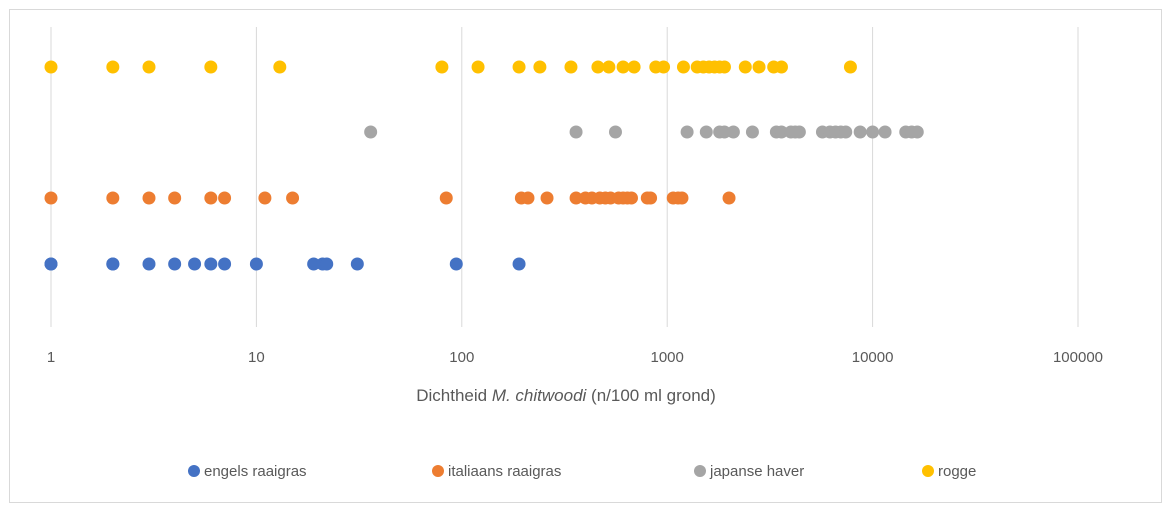 The height and width of the screenshot is (512, 1172). What do you see at coordinates (873, 357) in the screenshot?
I see `x-tick-label-10000: 10000` at bounding box center [873, 357].